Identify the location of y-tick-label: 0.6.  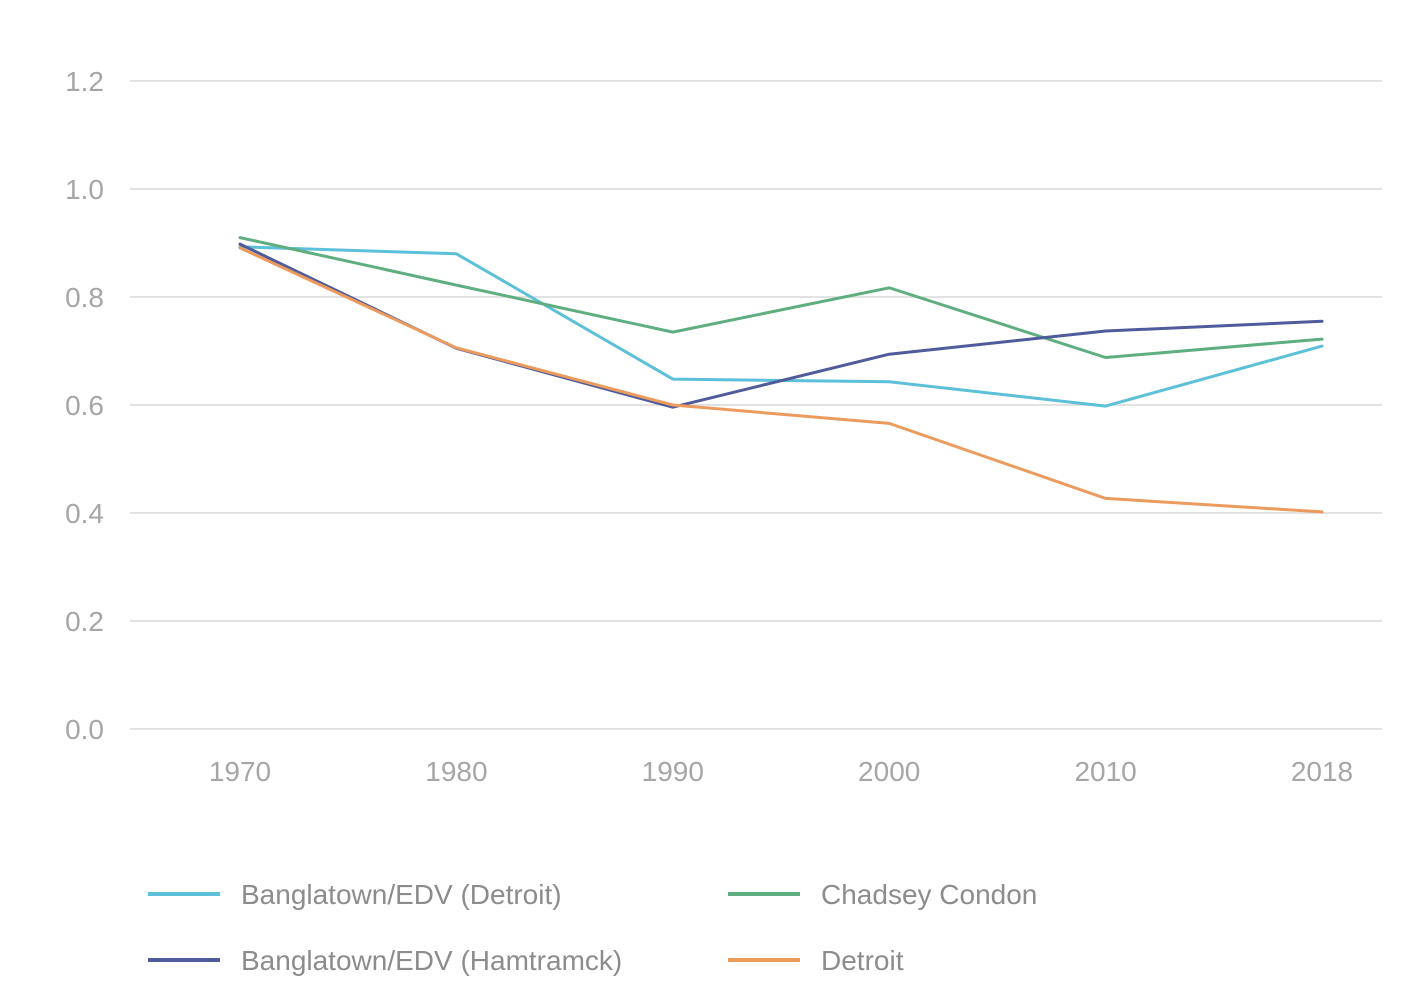
(84, 405).